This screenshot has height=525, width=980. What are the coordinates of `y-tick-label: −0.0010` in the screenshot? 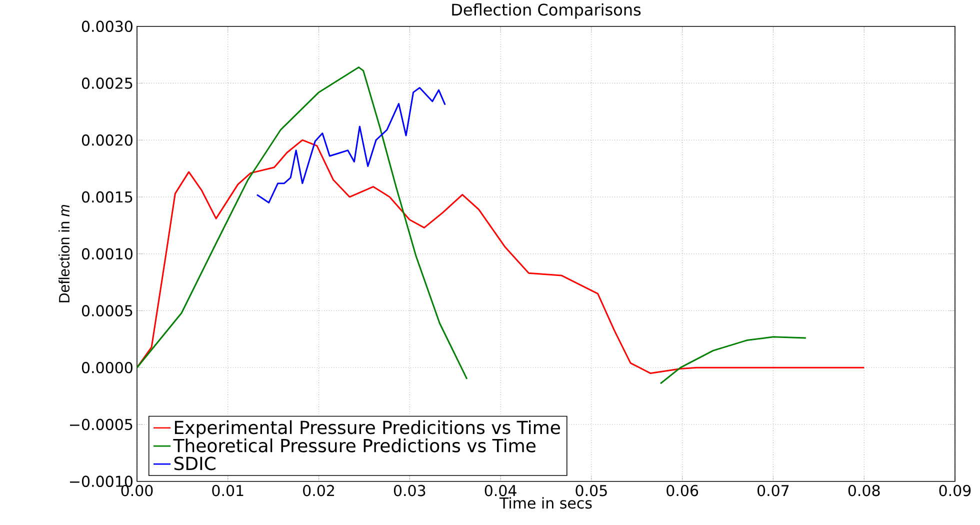 It's located at (101, 481).